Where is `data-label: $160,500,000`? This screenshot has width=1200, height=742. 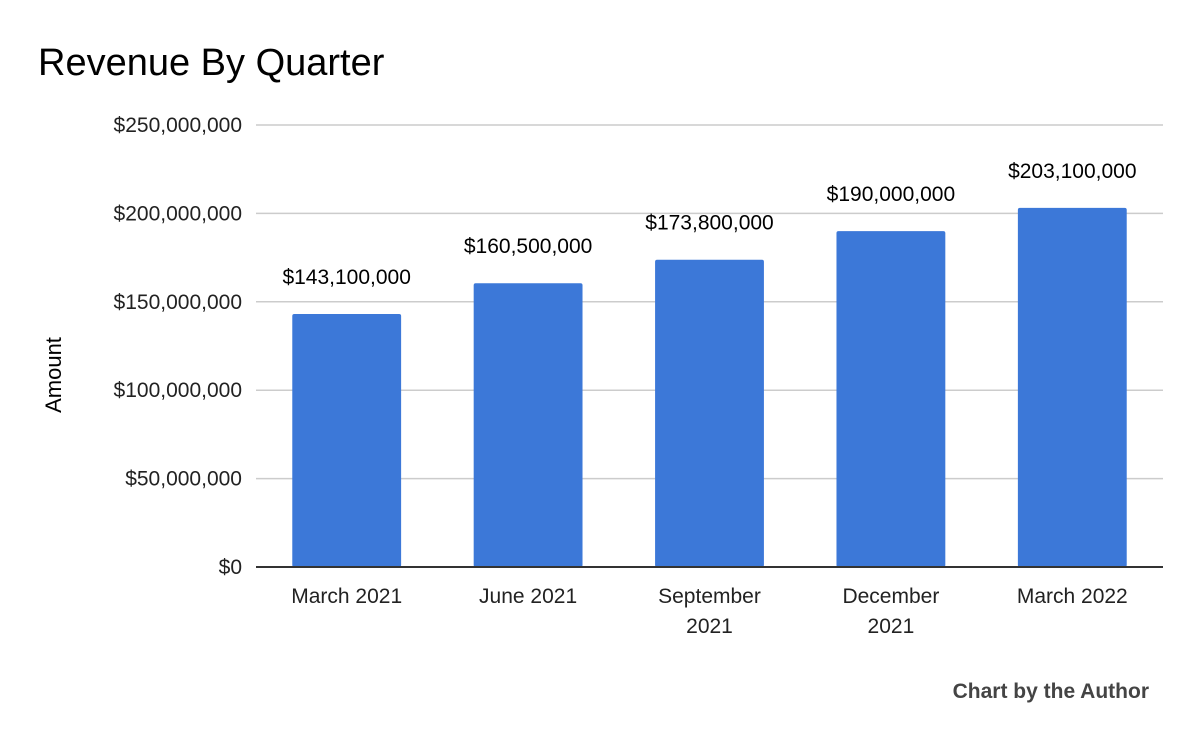 data-label: $160,500,000 is located at coordinates (528, 246).